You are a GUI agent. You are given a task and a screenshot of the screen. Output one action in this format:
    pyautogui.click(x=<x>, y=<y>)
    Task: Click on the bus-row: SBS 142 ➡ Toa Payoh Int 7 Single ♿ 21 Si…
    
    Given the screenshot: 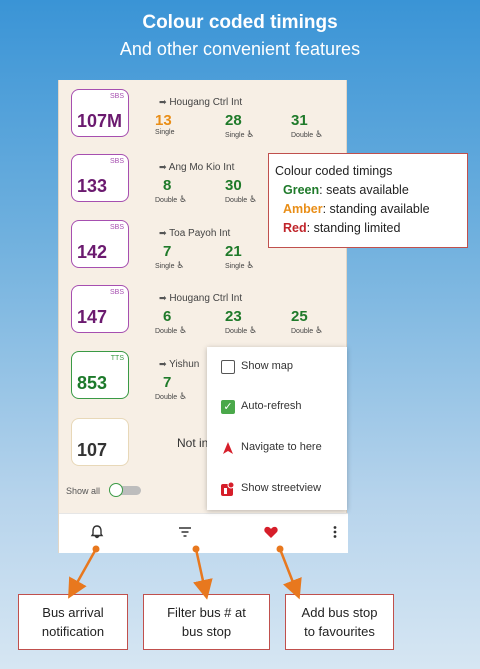 What is the action you would take?
    pyautogui.click(x=203, y=250)
    